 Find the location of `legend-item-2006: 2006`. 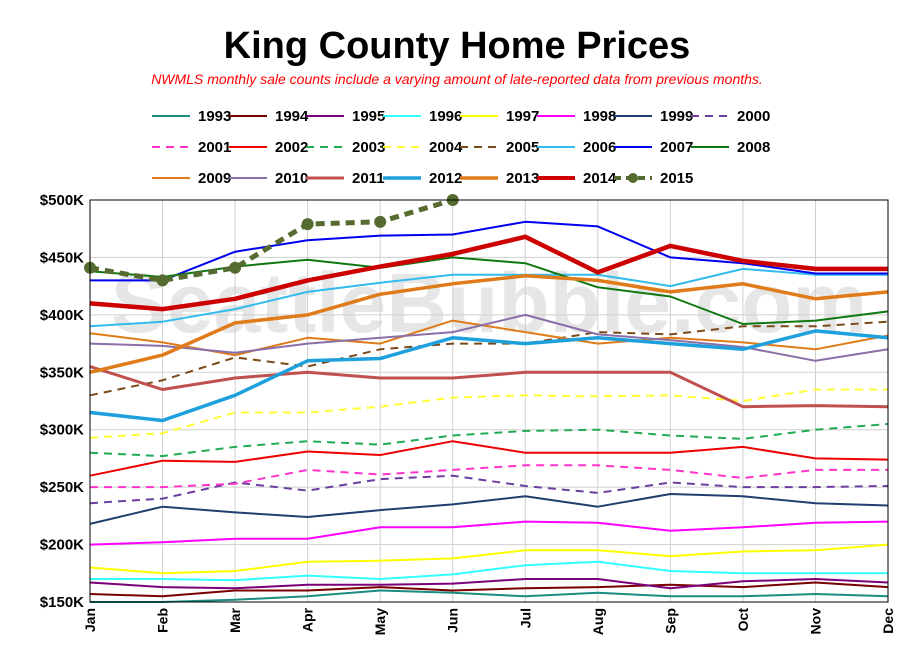

legend-item-2006: 2006 is located at coordinates (576, 147).